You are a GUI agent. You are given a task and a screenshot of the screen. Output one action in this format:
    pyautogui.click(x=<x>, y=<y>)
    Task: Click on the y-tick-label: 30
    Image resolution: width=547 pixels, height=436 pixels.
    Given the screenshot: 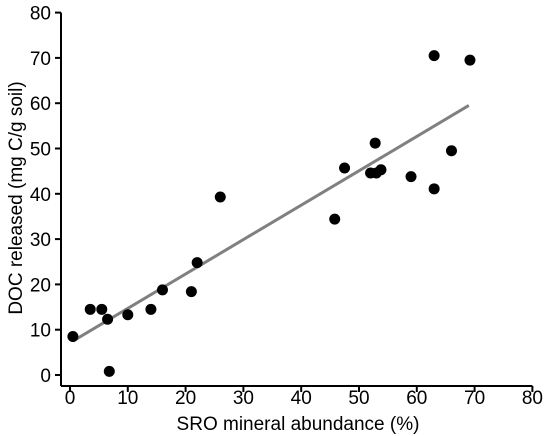 What is the action you would take?
    pyautogui.click(x=40, y=240)
    